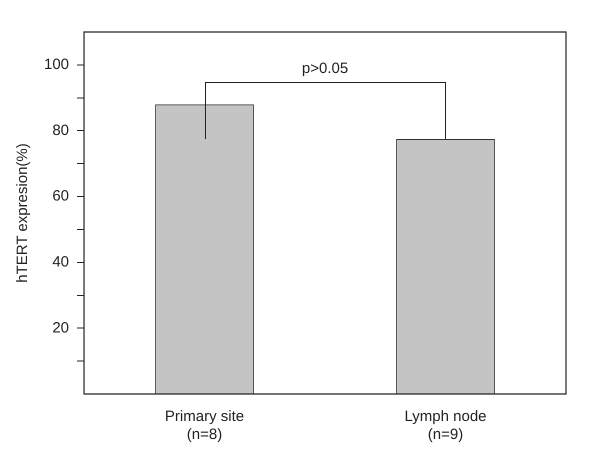 This screenshot has width=604, height=468. I want to click on x-tick-label: Primary site (n=8), so click(204, 426).